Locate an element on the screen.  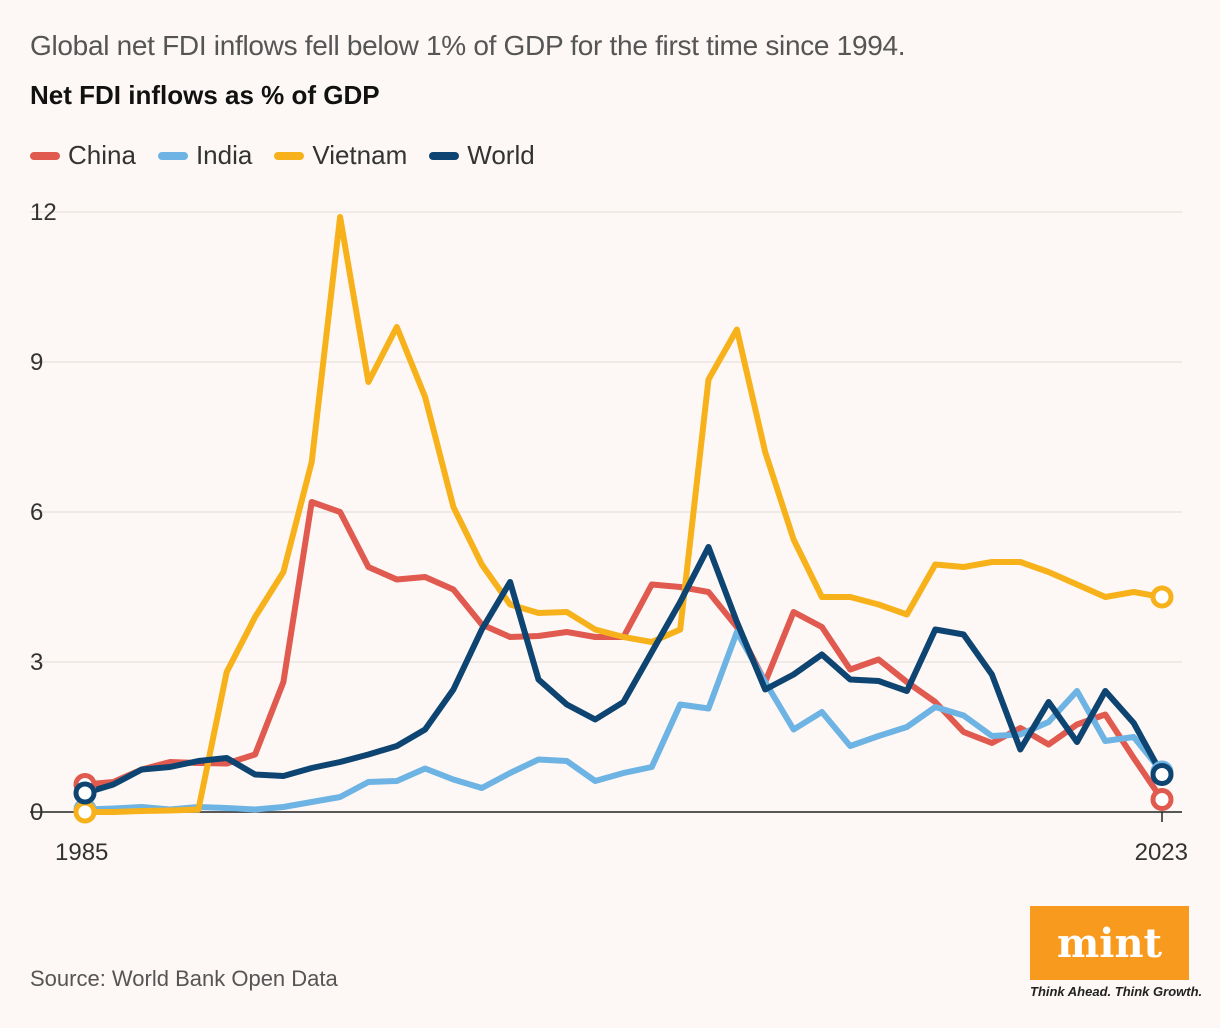
x-tick-label: 2023 is located at coordinates (1161, 852).